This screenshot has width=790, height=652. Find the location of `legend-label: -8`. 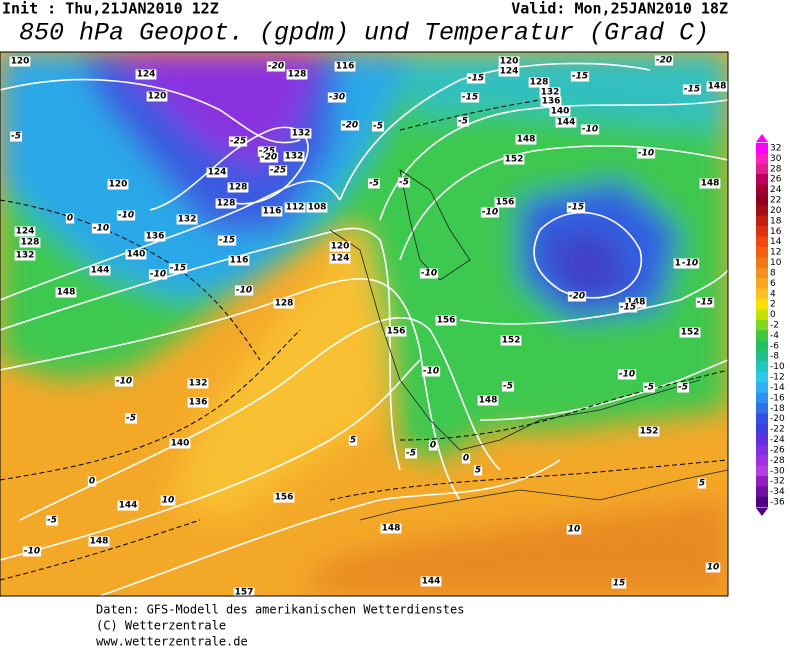

legend-label: -8 is located at coordinates (774, 357).